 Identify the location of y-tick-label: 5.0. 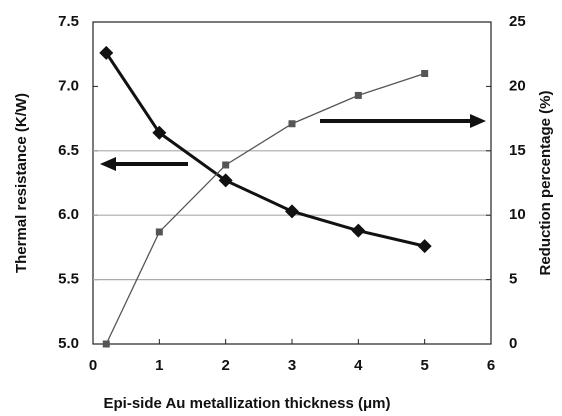
(68, 343).